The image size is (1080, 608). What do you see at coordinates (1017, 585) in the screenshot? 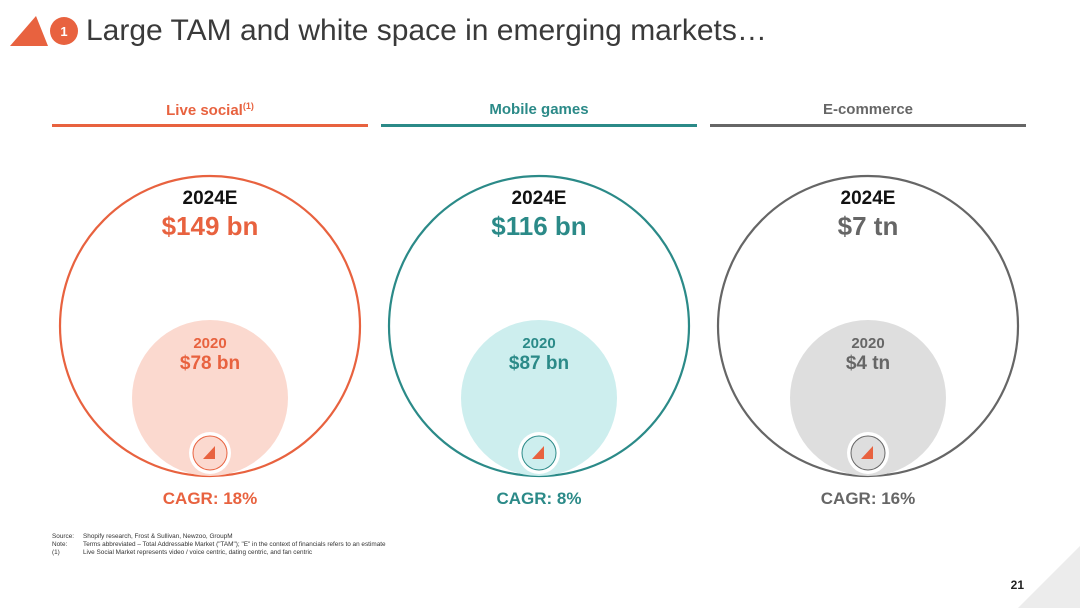
I see `page-number: 21` at bounding box center [1017, 585].